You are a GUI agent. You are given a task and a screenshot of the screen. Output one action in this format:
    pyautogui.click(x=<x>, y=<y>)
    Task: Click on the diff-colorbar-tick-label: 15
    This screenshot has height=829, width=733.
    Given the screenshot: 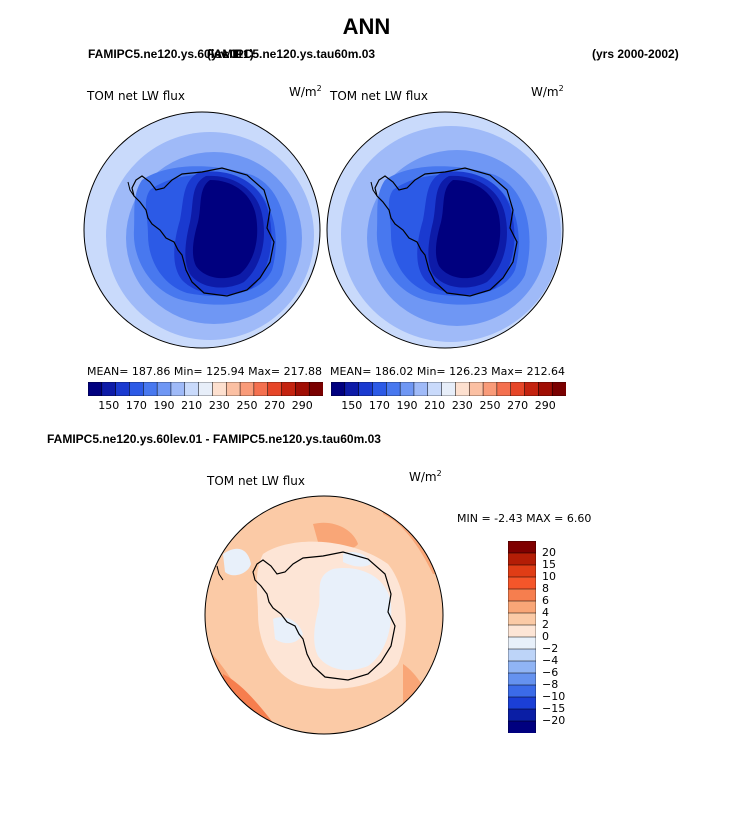 What is the action you would take?
    pyautogui.click(x=549, y=564)
    